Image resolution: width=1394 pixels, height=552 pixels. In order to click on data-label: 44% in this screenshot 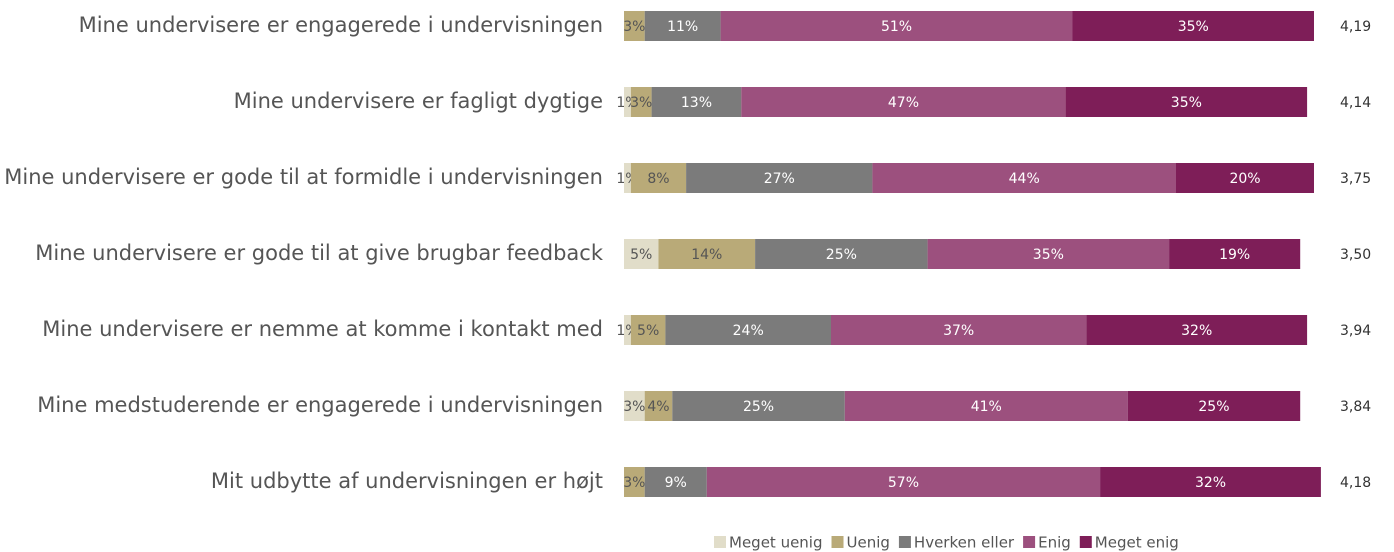, I will do `click(1024, 179)`.